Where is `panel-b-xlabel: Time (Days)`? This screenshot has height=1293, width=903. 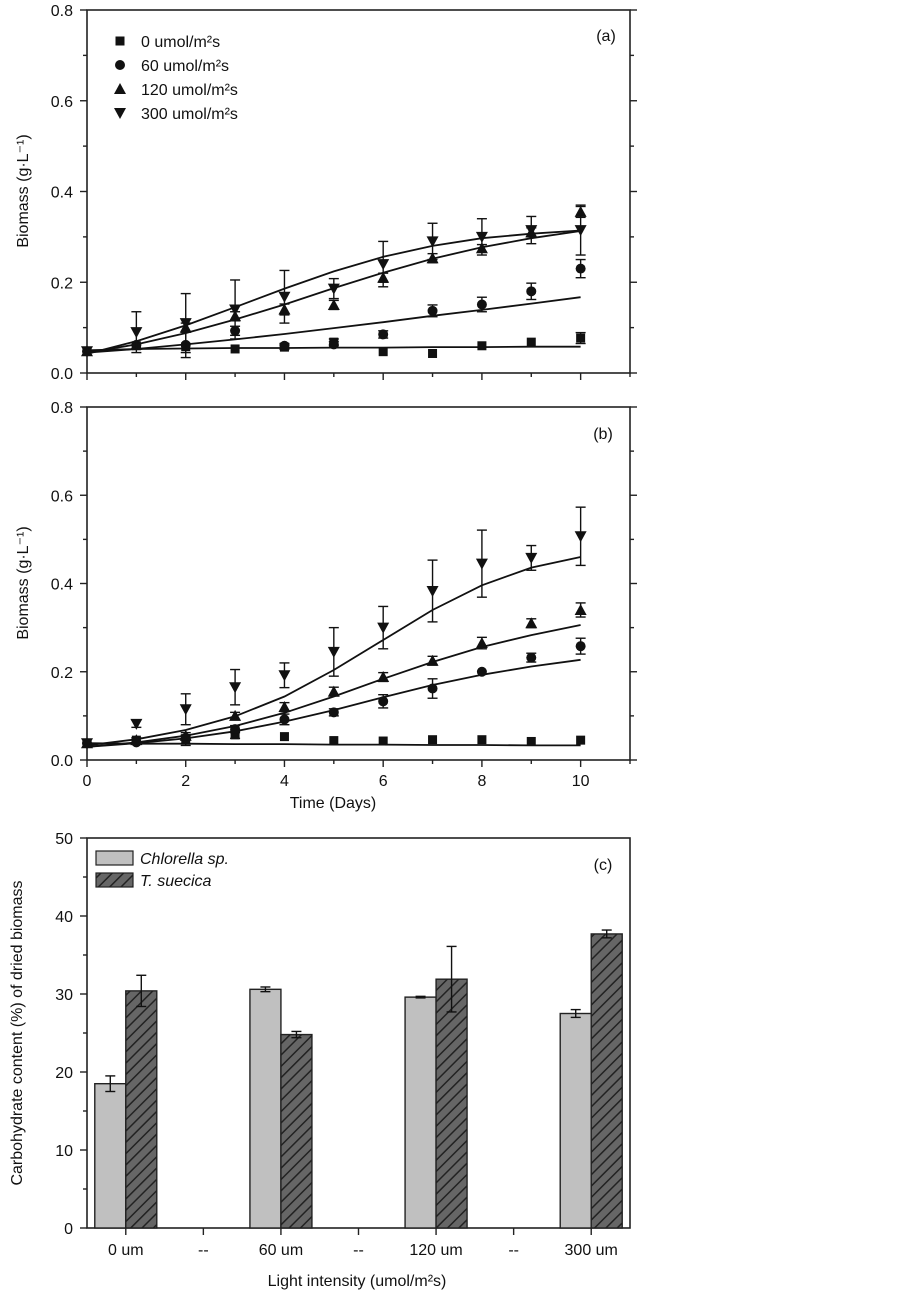
panel-b-xlabel: Time (Days) is located at coordinates (333, 803).